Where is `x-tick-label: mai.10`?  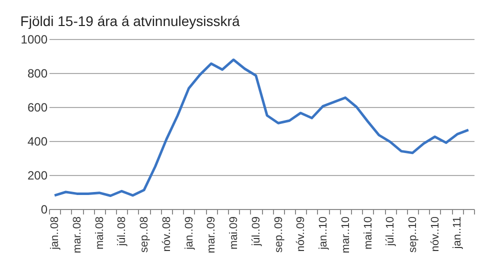 x-tick-label: mai.10 is located at coordinates (368, 233).